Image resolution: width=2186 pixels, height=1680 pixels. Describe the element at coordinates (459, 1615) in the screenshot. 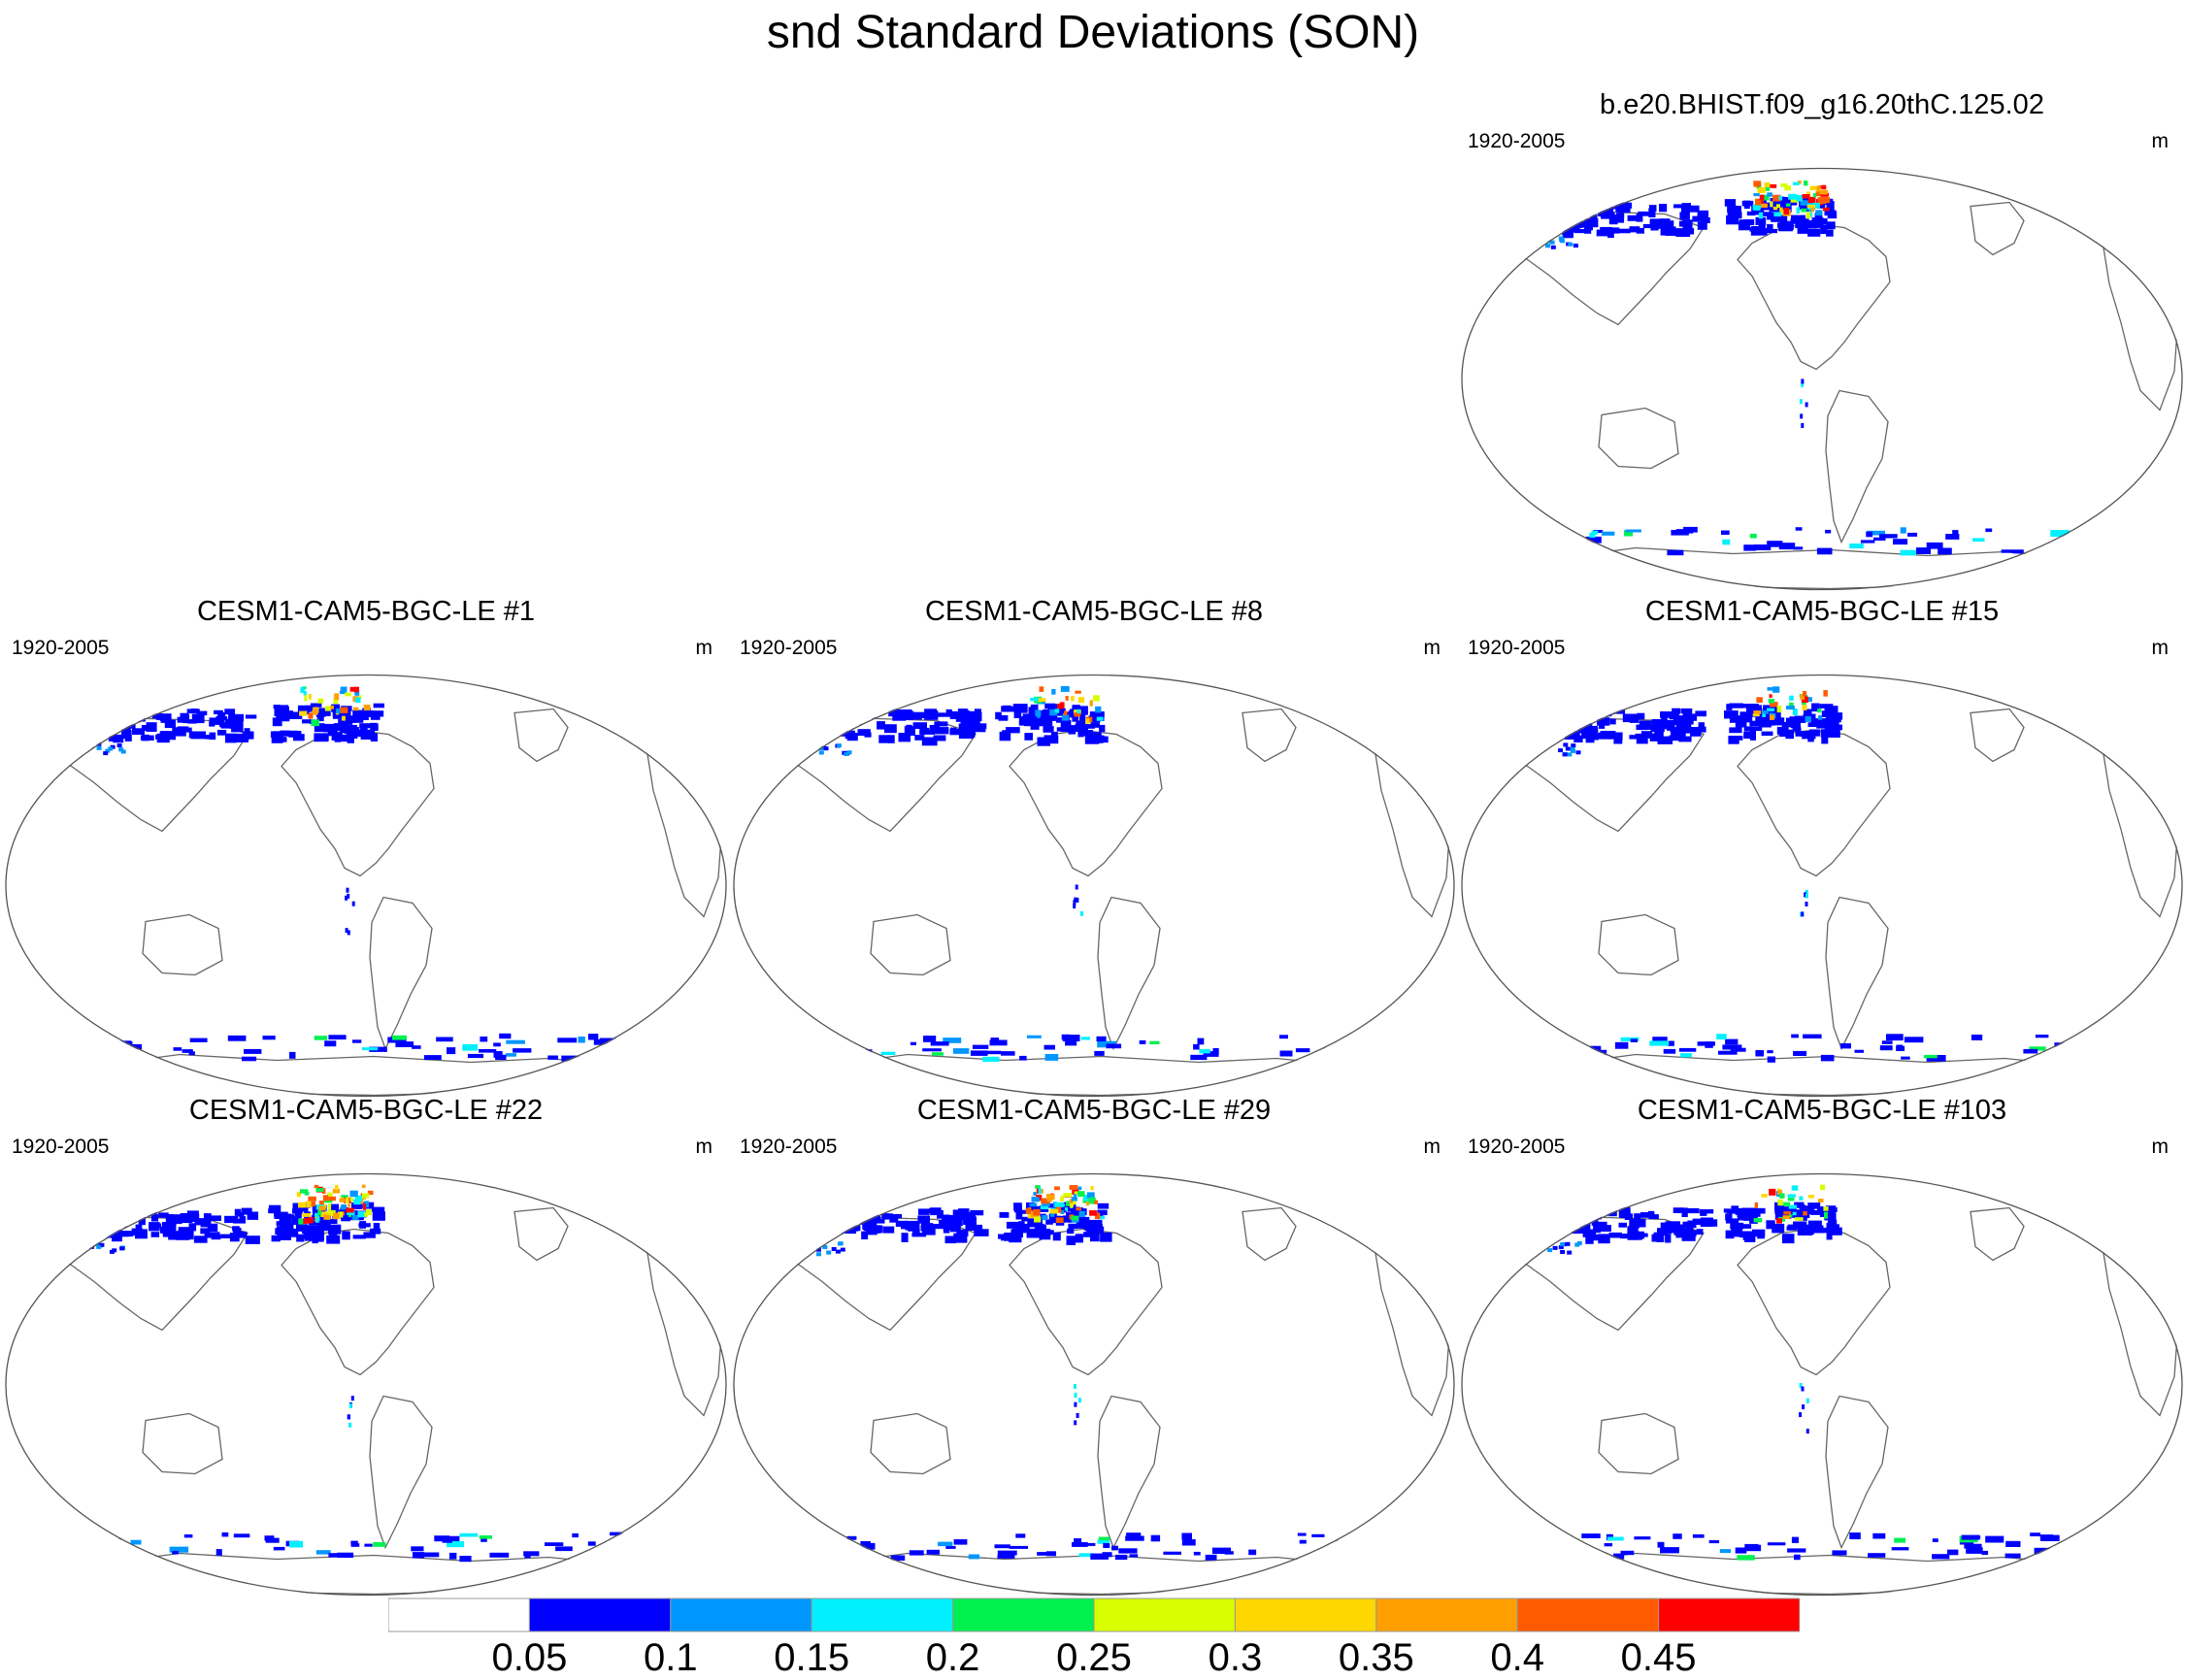

I see `colorbar-swatch` at that location.